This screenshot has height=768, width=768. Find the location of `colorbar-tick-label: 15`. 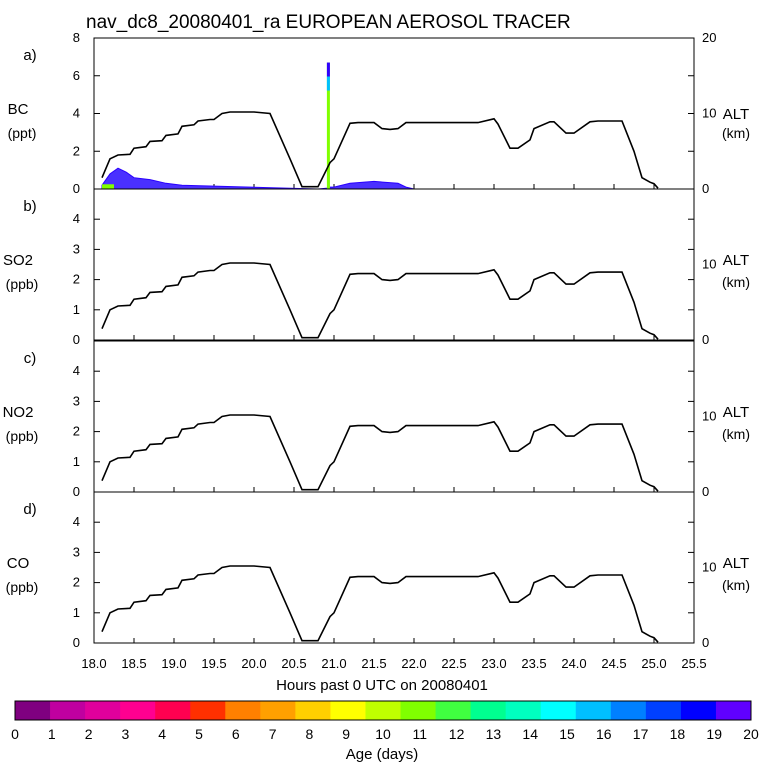

colorbar-tick-label: 15 is located at coordinates (567, 734).